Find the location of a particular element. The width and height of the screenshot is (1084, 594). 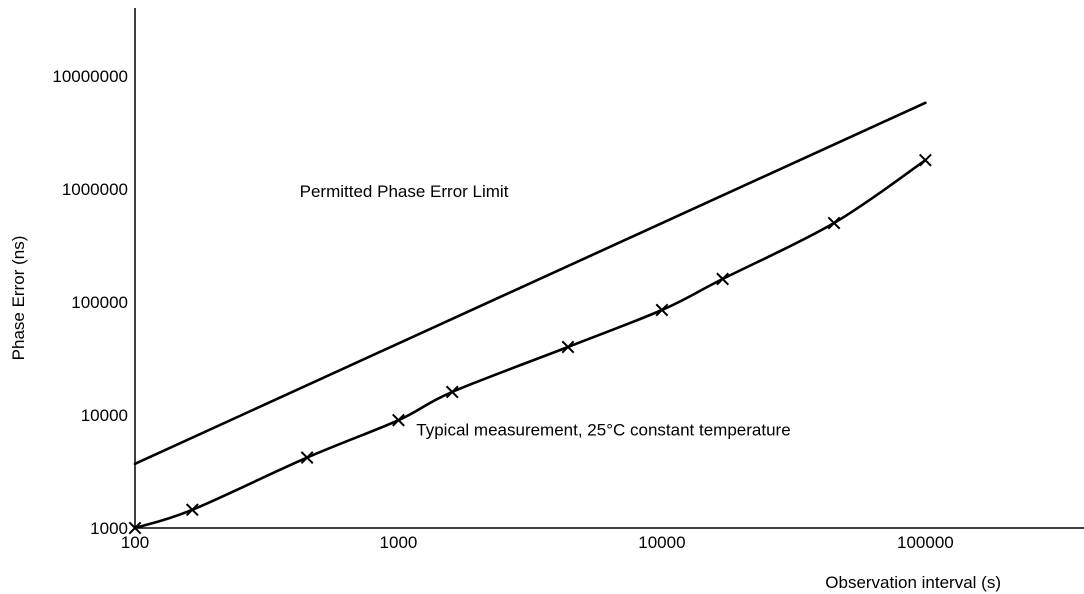

limit-annotation: Permitted Phase Error Limit is located at coordinates (404, 191).